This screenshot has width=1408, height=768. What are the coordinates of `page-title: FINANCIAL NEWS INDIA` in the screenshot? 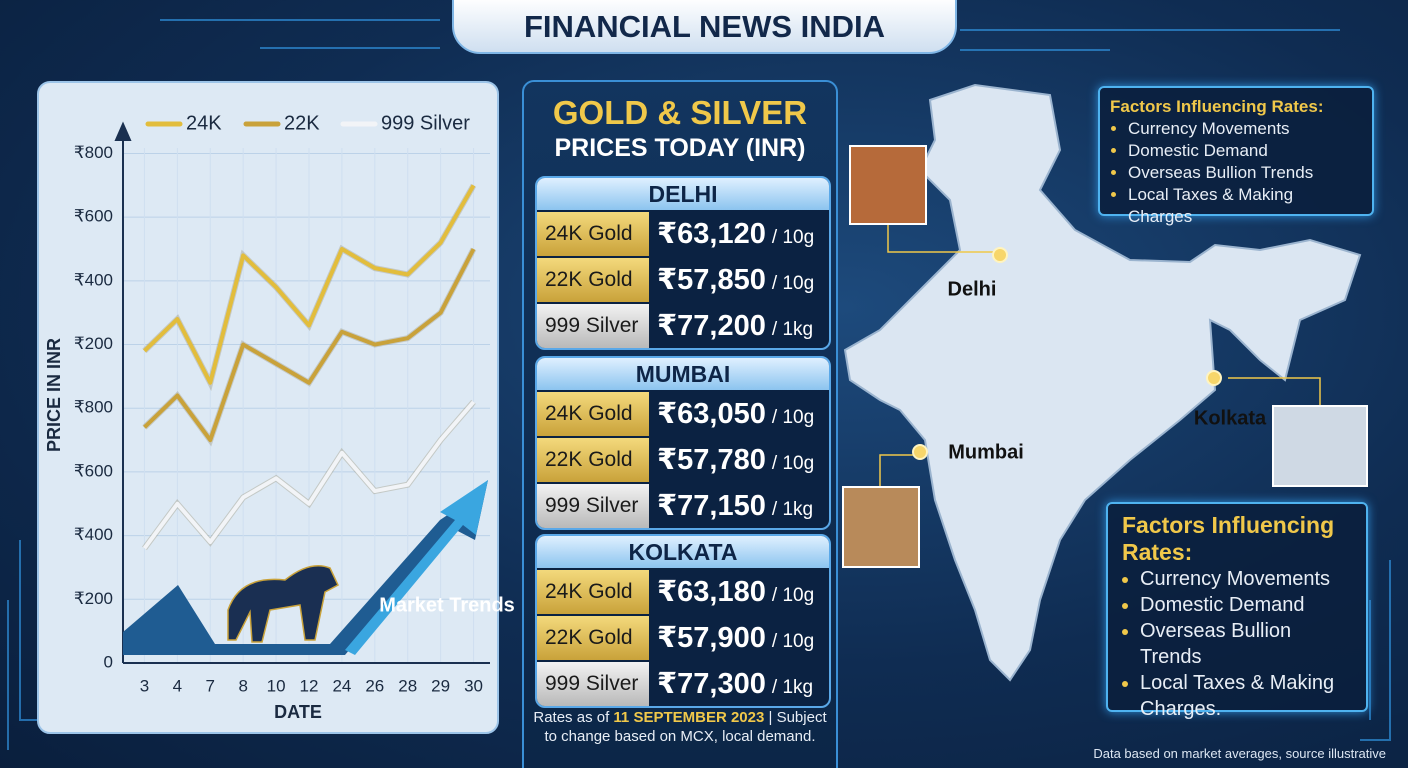 It's located at (704, 27).